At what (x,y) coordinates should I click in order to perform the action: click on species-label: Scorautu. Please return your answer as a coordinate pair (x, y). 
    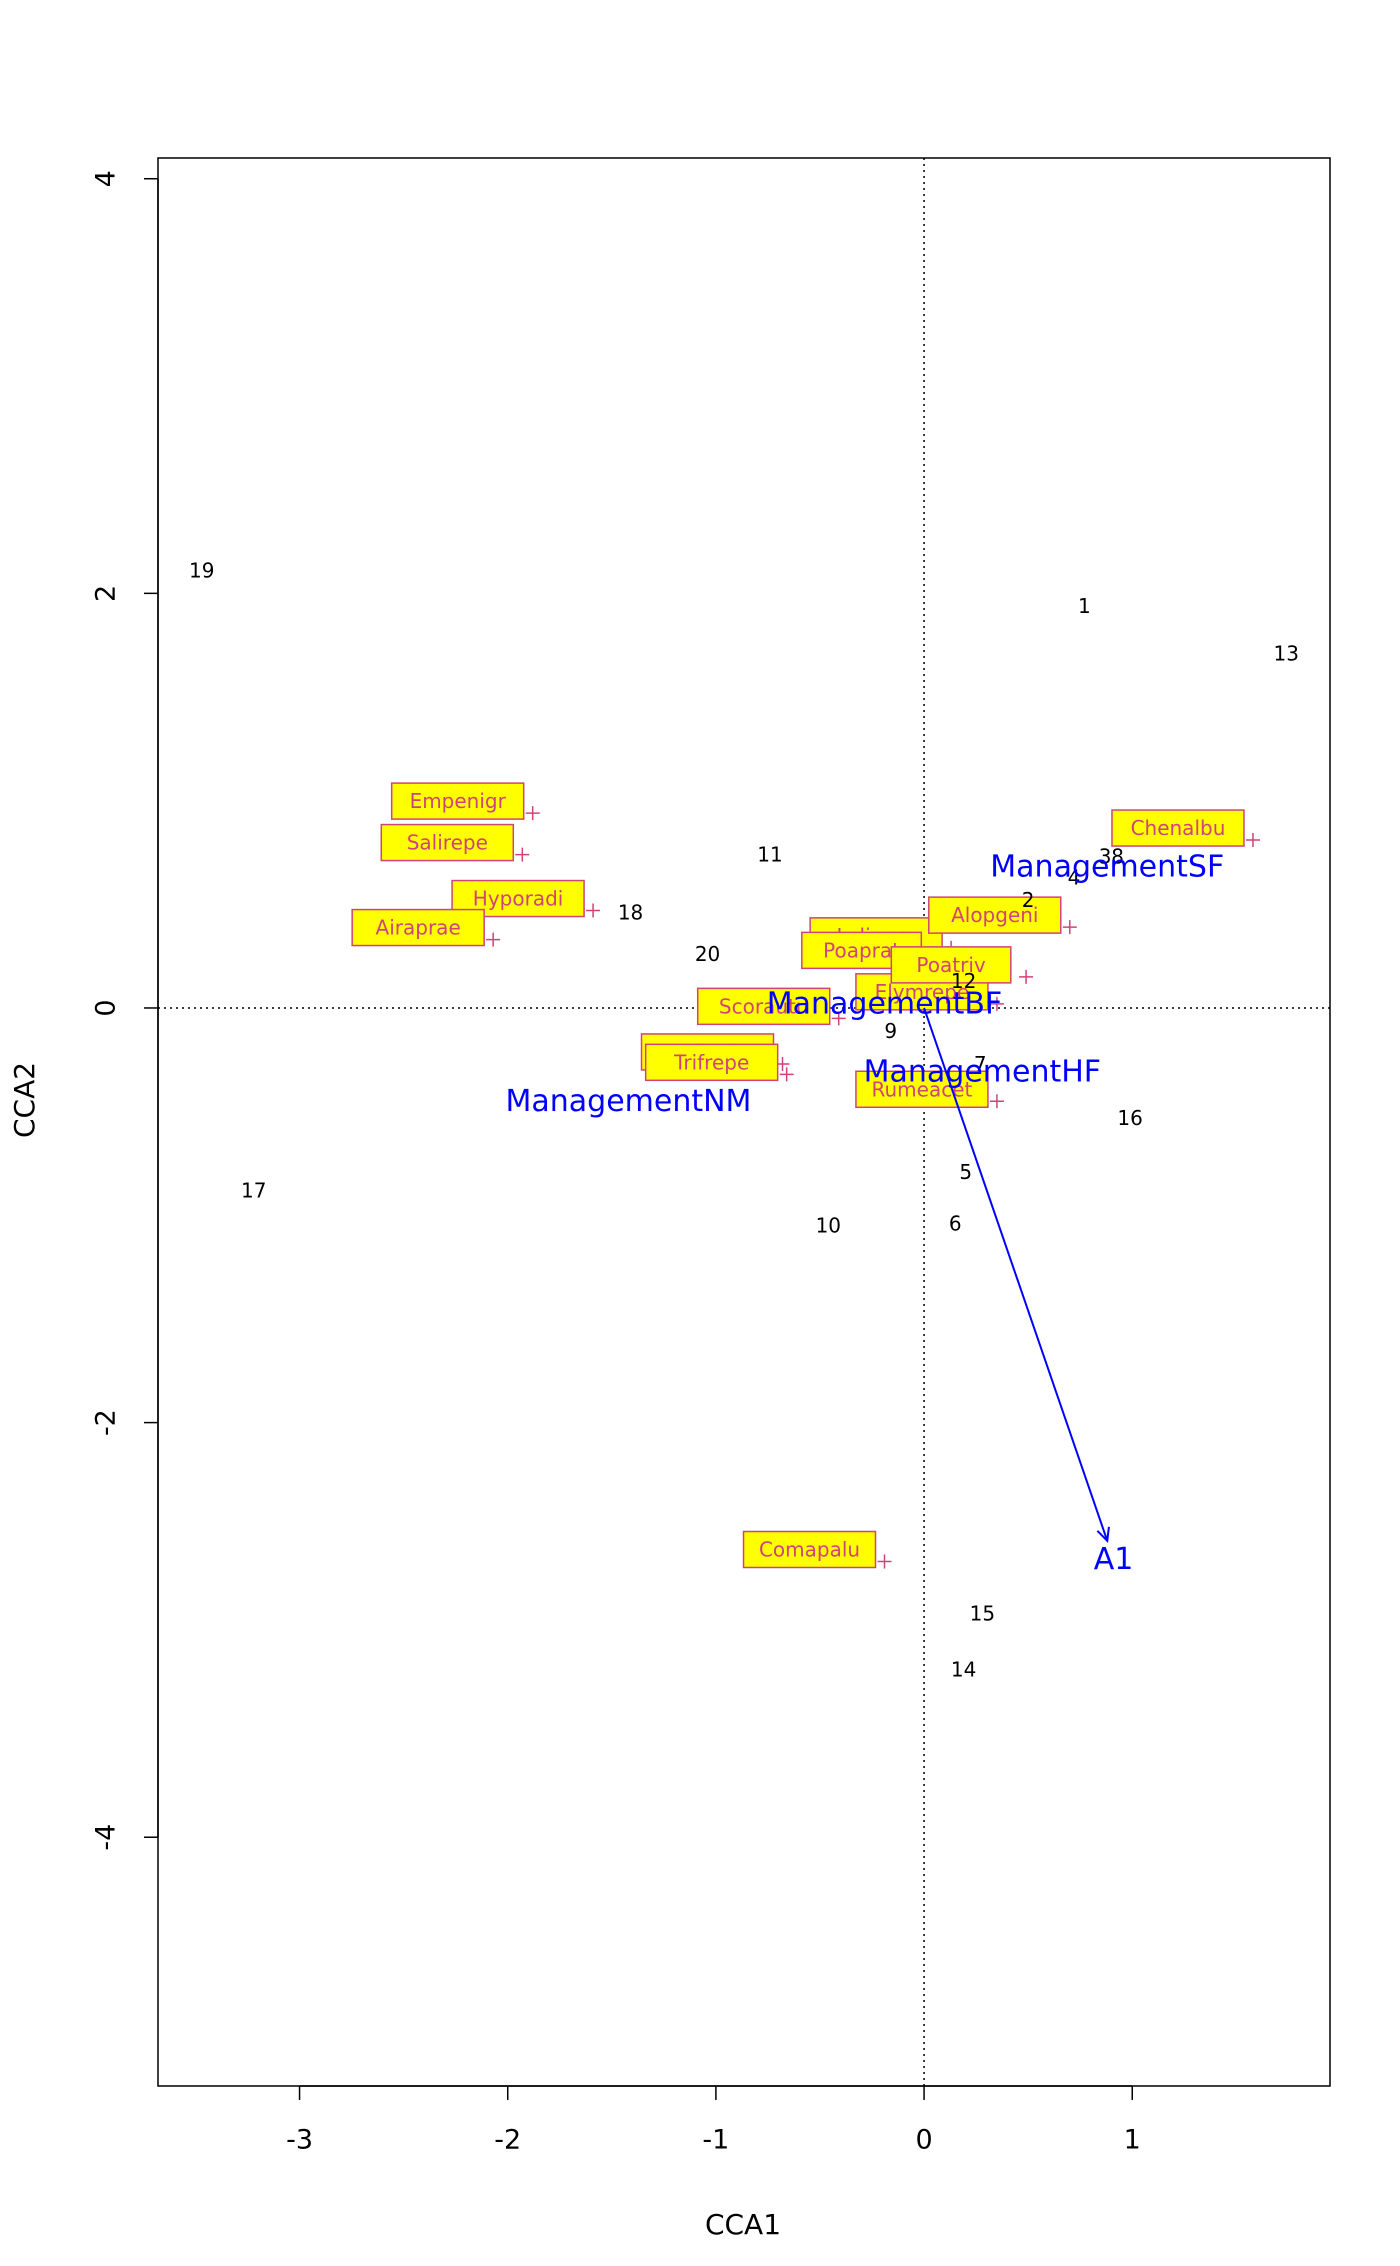
    Looking at the image, I should click on (764, 1006).